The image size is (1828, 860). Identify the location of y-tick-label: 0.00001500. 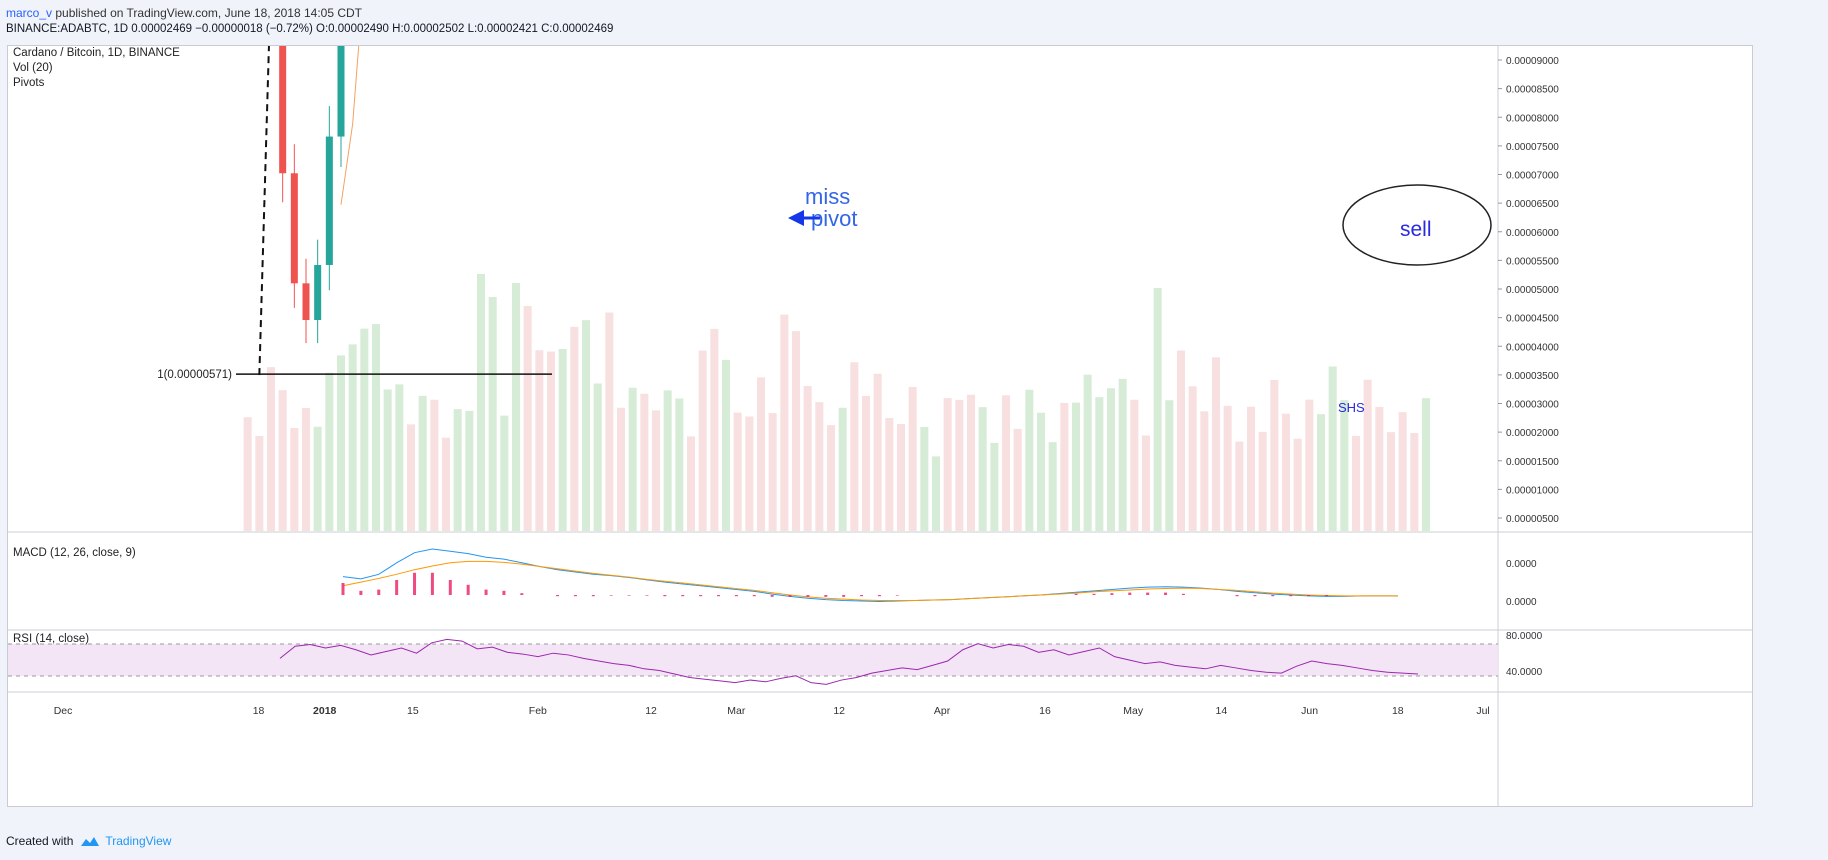
(1532, 462).